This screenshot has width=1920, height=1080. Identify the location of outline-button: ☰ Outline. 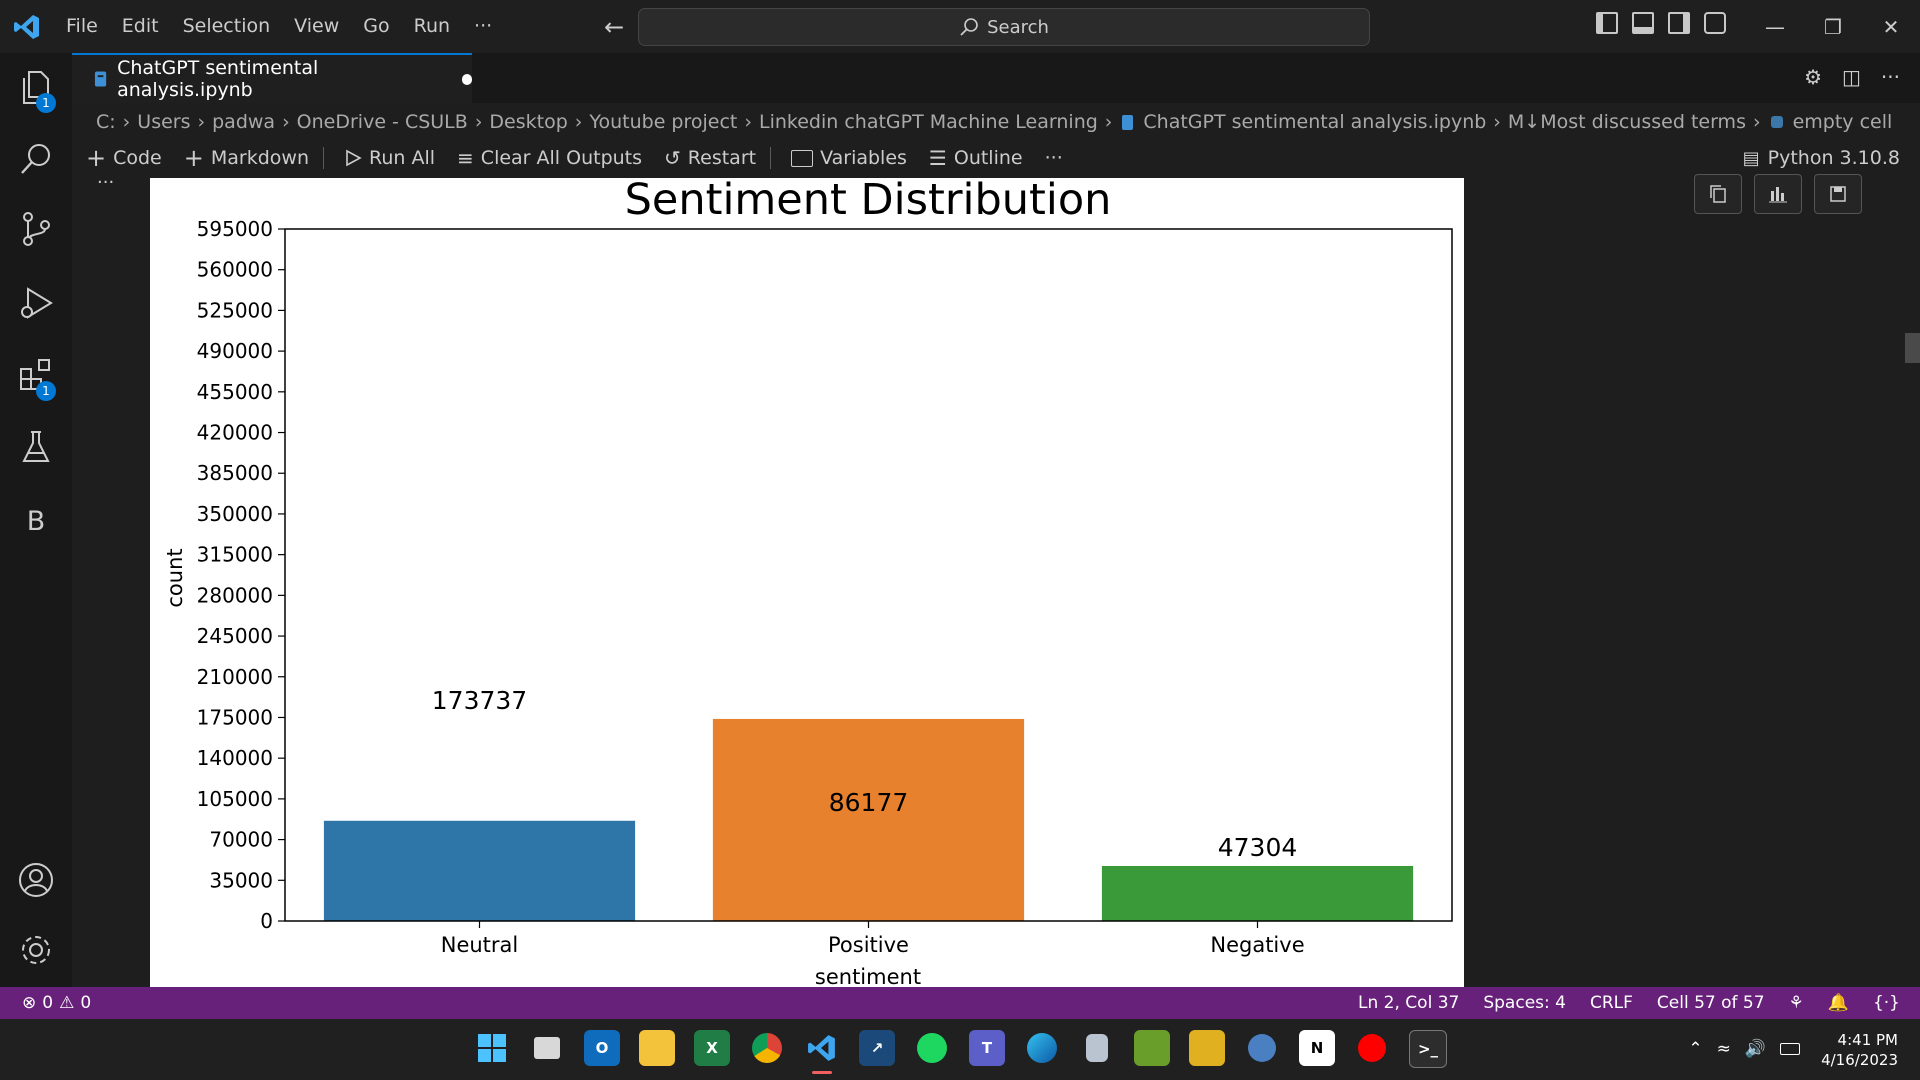
(976, 158).